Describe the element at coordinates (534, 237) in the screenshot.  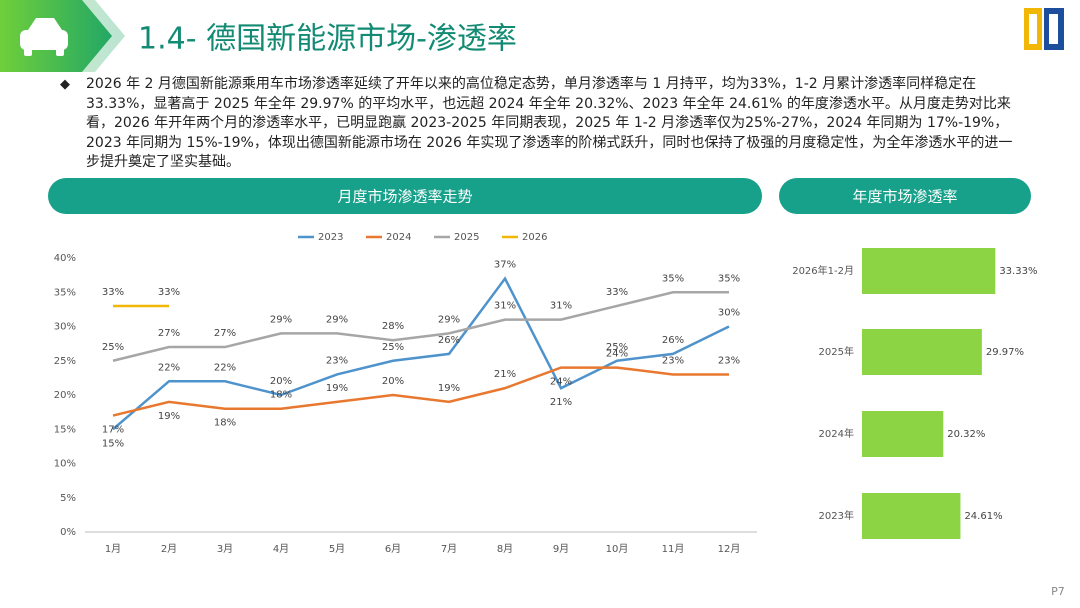
I see `legend-label: 2026` at that location.